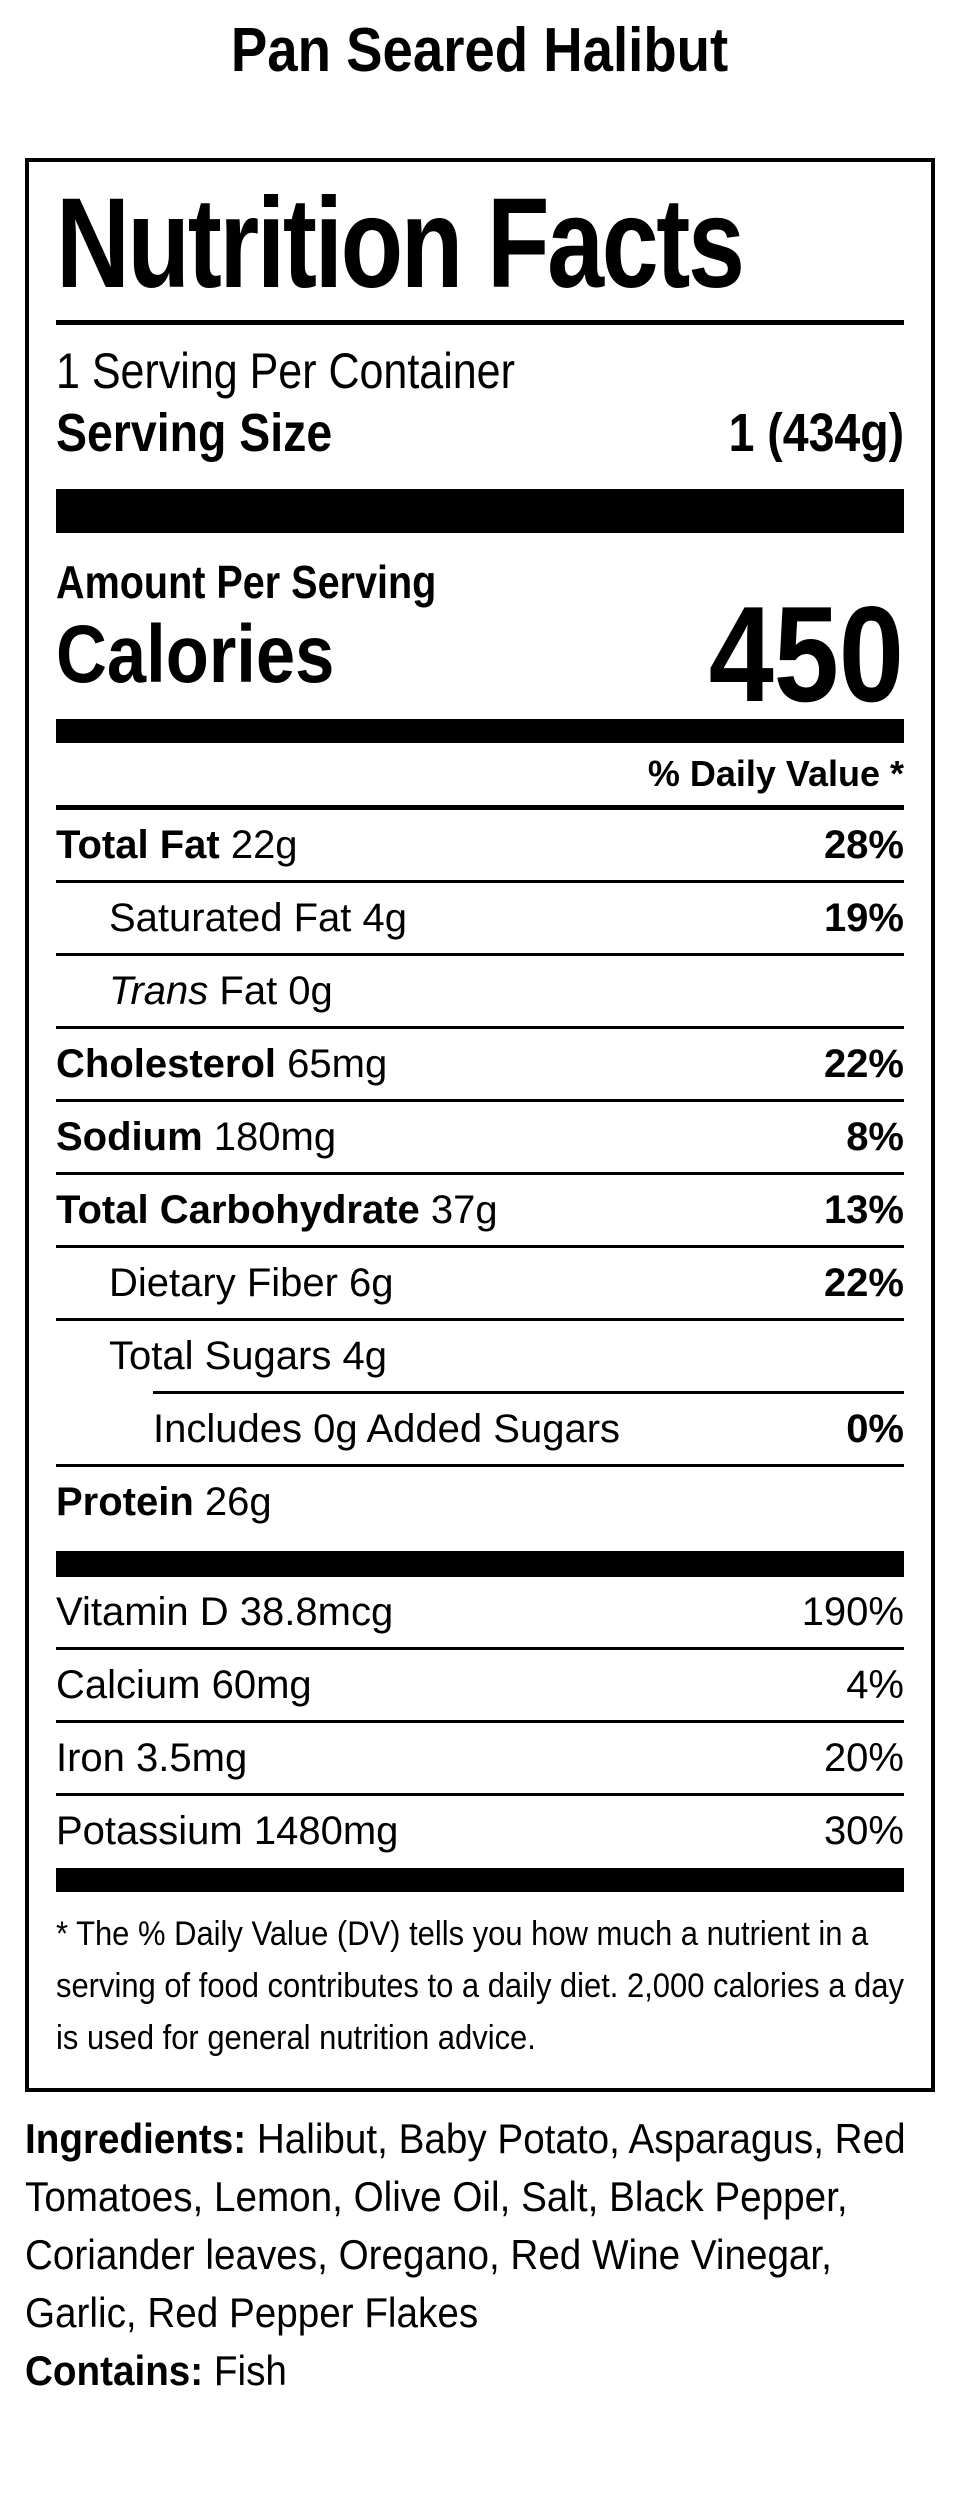  I want to click on servings-per-container-text: 1 Serving Per Container, so click(285, 371).